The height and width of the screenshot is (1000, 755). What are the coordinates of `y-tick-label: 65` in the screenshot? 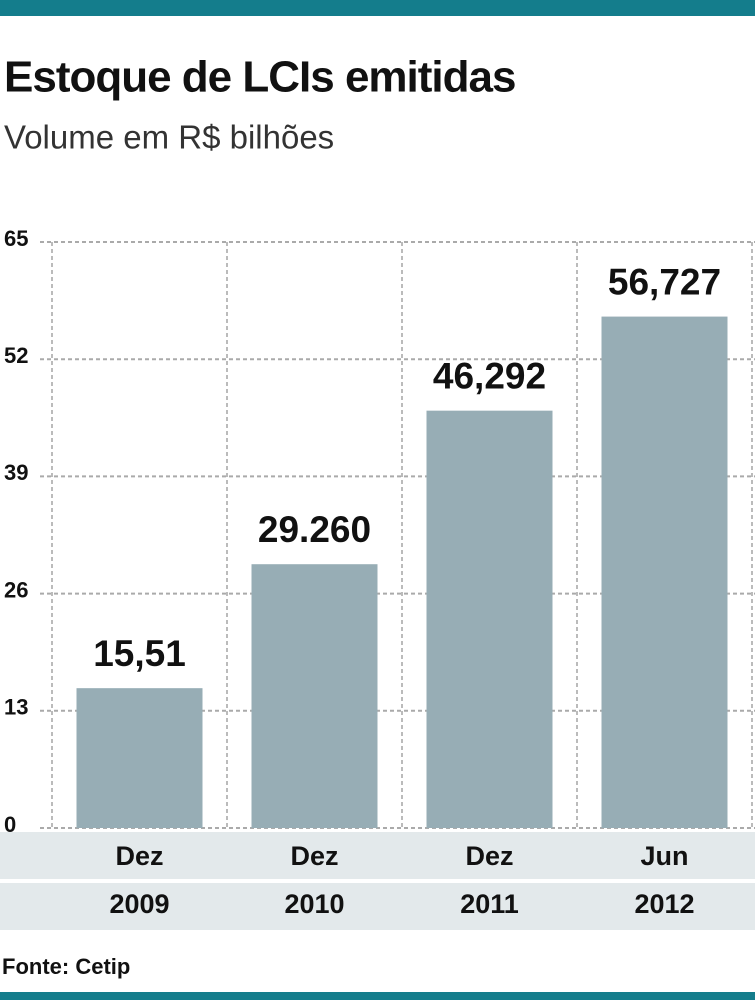 It's located at (16, 238).